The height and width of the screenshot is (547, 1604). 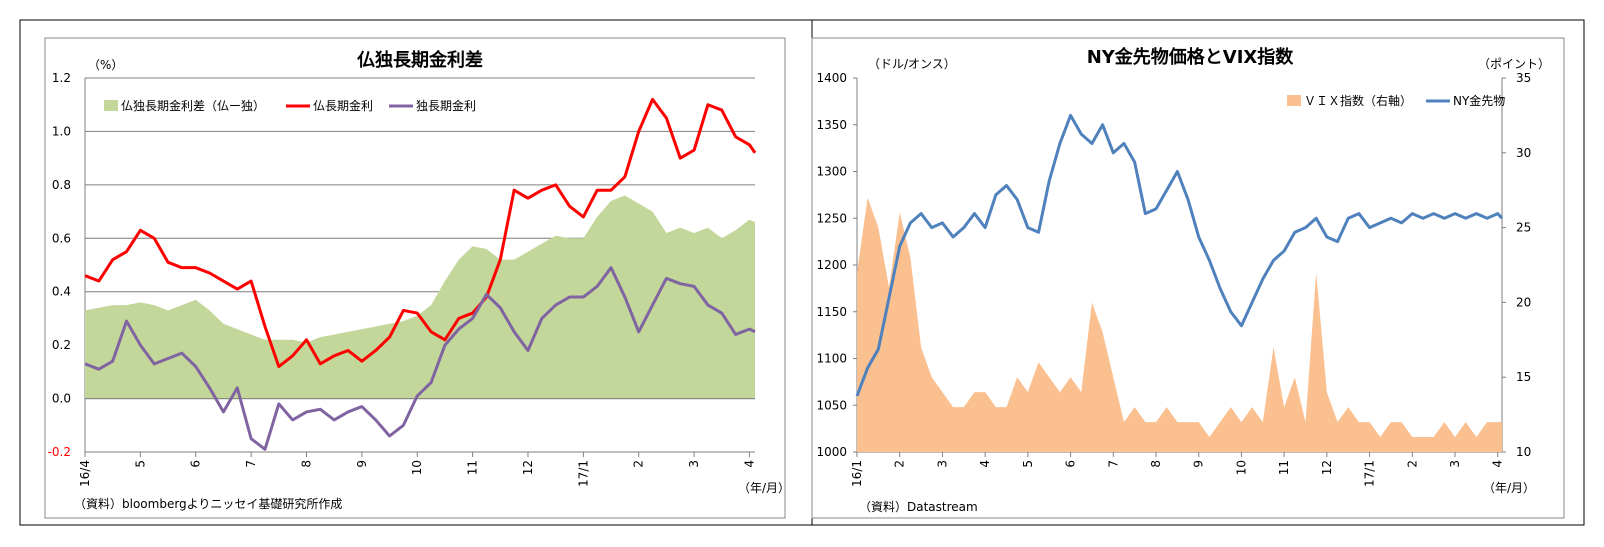 What do you see at coordinates (918, 507) in the screenshot?
I see `right-source-note: （資料）Datastream` at bounding box center [918, 507].